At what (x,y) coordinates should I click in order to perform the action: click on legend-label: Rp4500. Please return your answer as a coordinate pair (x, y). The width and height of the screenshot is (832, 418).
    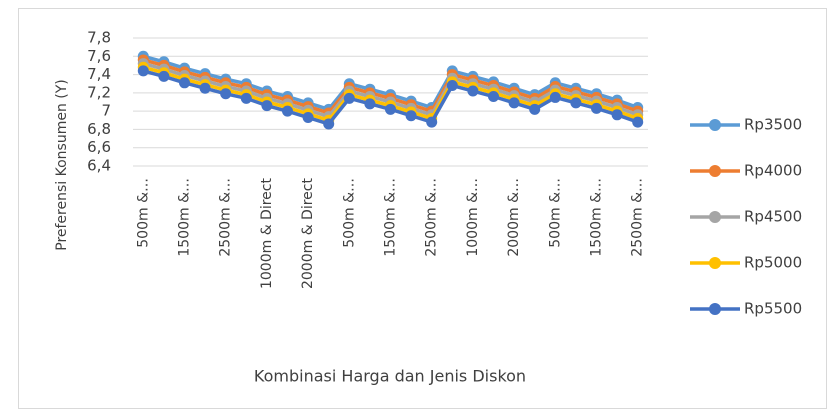
    Looking at the image, I should click on (773, 217).